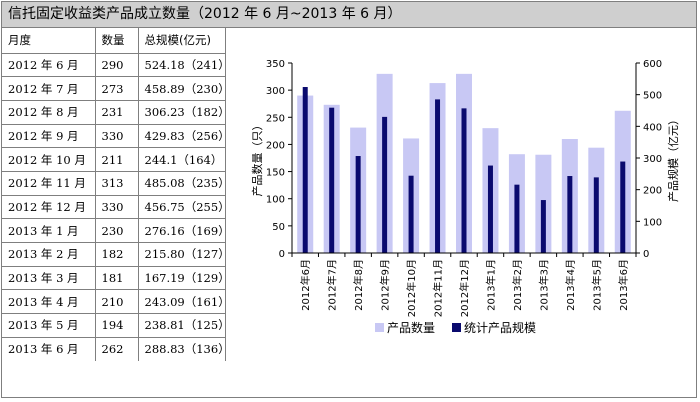  Describe the element at coordinates (257, 158) in the screenshot. I see `y-axis-title: 产品数量（只）` at that location.